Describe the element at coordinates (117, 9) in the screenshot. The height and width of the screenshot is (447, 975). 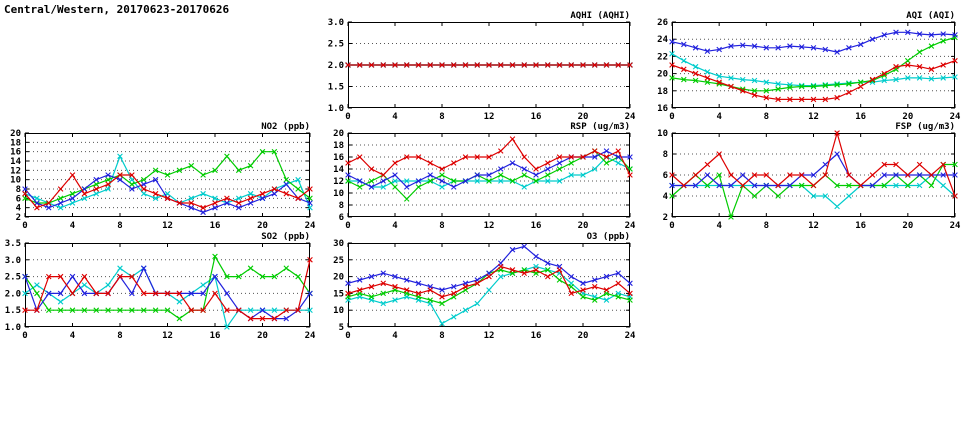
I see `page-title: Central/Western, 20170623-20170626` at that location.